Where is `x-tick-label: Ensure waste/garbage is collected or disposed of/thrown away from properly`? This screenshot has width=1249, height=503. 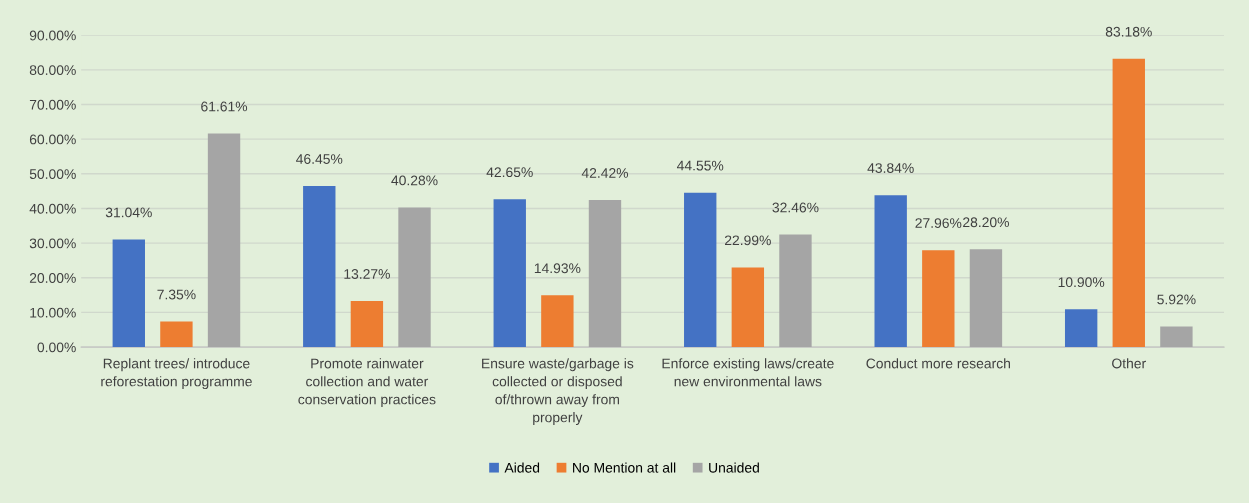 x-tick-label: Ensure waste/garbage is collected or disposed of/thrown away from properly is located at coordinates (558, 392).